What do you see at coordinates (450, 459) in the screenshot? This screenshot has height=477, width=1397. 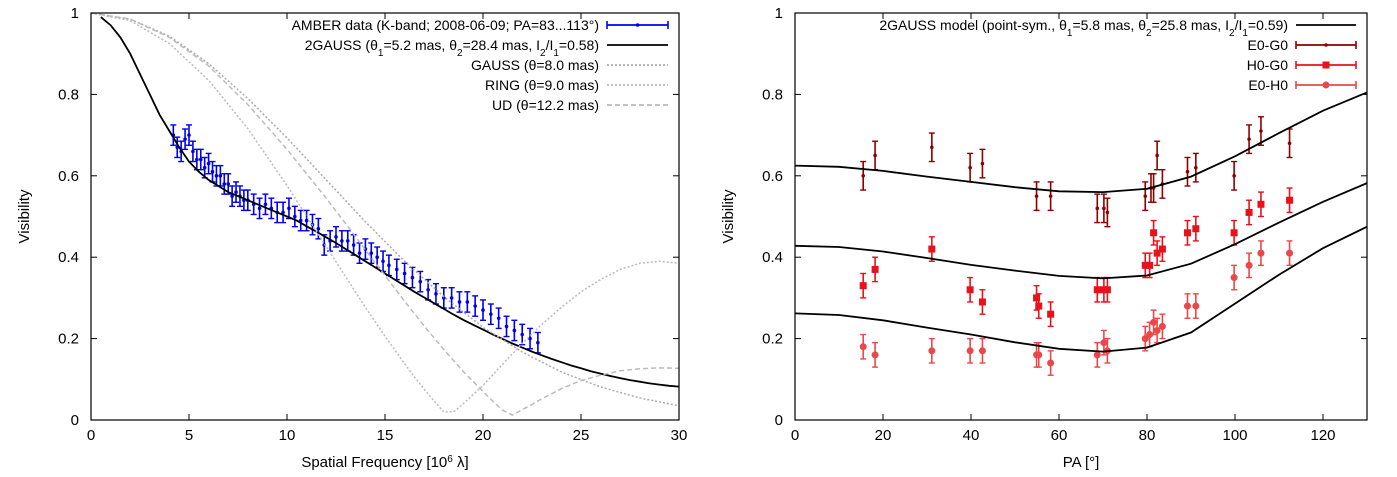 I see `x-axis-label-sup: 6` at bounding box center [450, 459].